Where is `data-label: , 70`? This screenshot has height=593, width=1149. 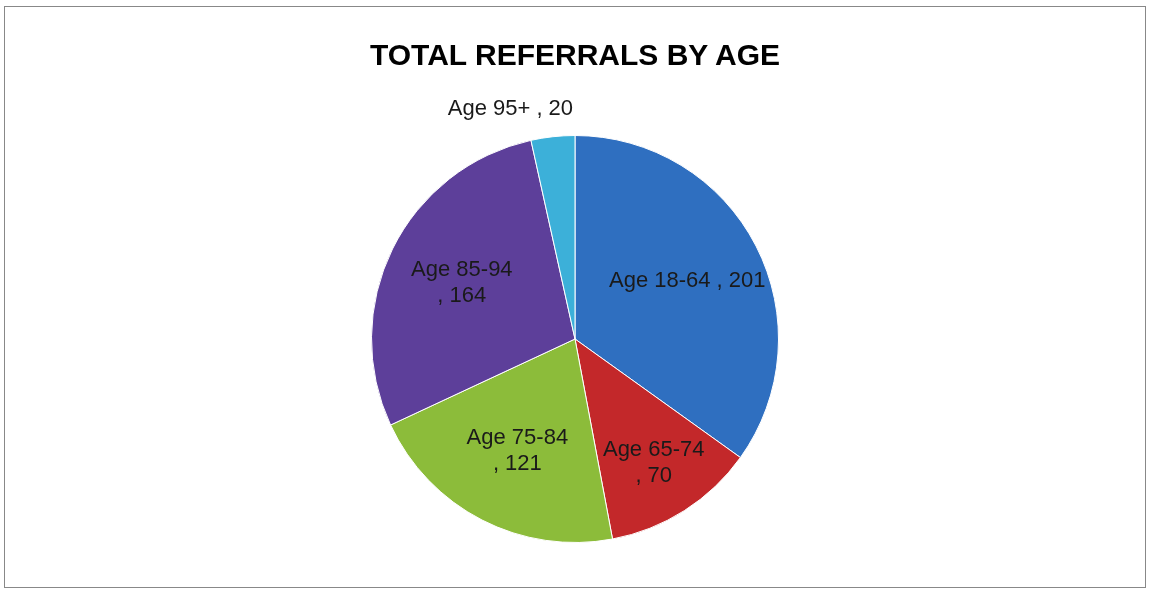 data-label: , 70 is located at coordinates (654, 474).